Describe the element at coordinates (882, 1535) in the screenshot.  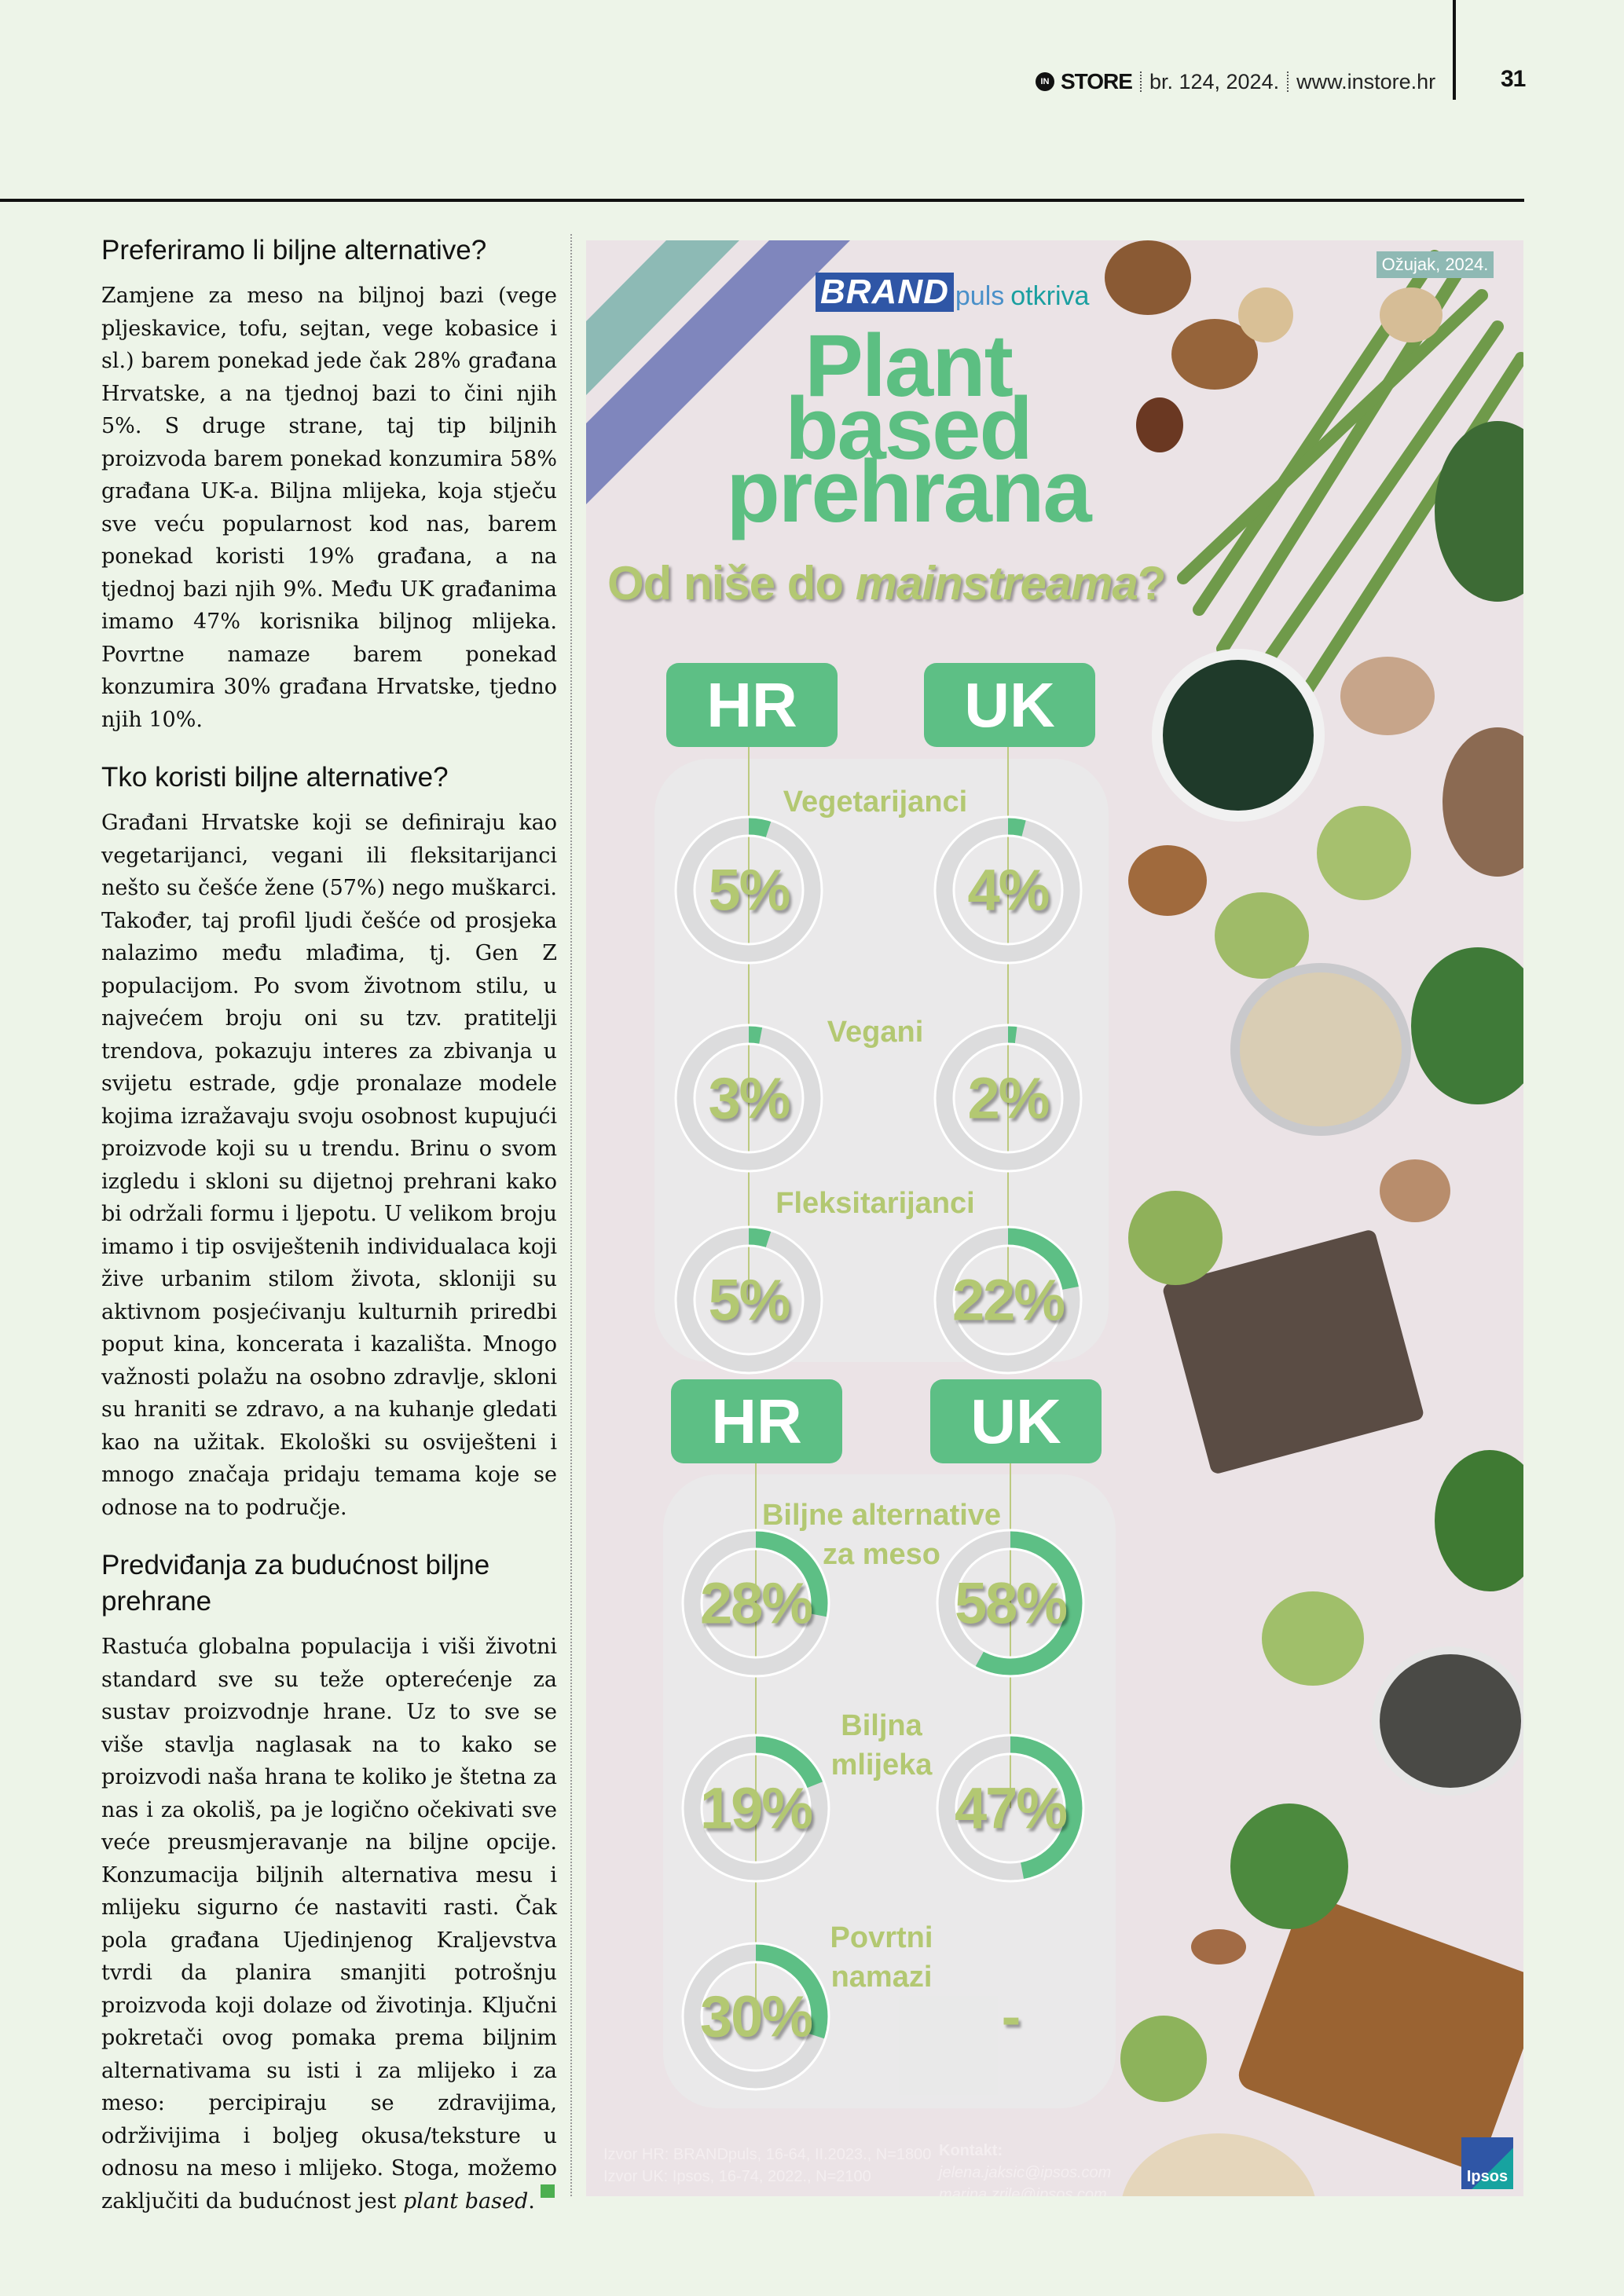
I see `category-label: Biljne alternative za meso` at that location.